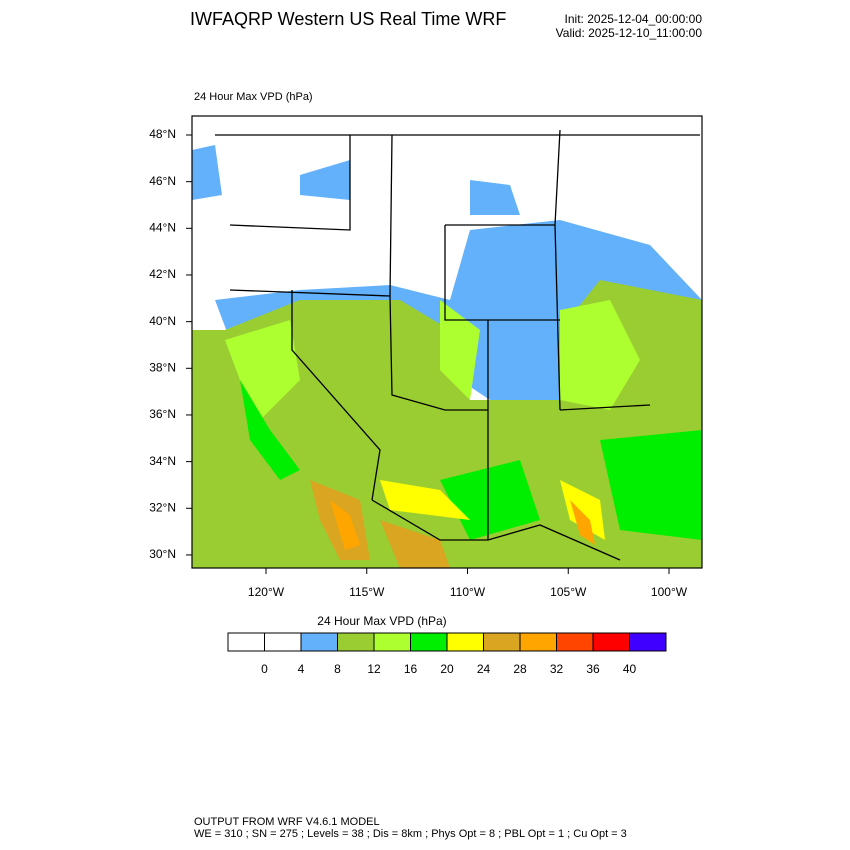 This screenshot has width=850, height=850. Describe the element at coordinates (520, 669) in the screenshot. I see `colorbar-label: 28` at that location.